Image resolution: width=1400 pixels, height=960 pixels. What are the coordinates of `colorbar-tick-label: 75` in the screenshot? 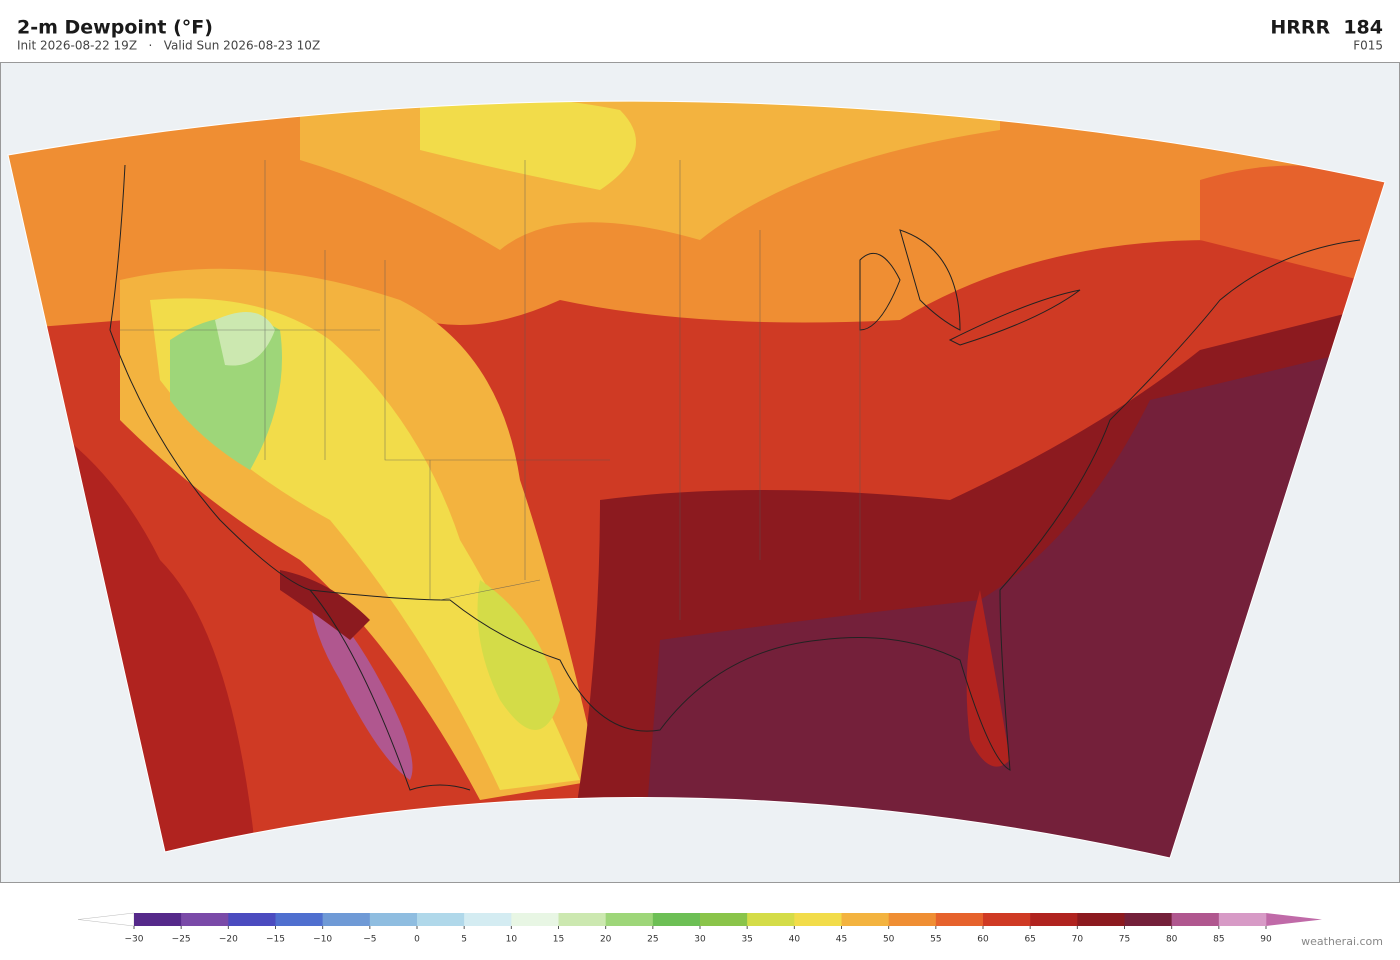 It's located at (1124, 940).